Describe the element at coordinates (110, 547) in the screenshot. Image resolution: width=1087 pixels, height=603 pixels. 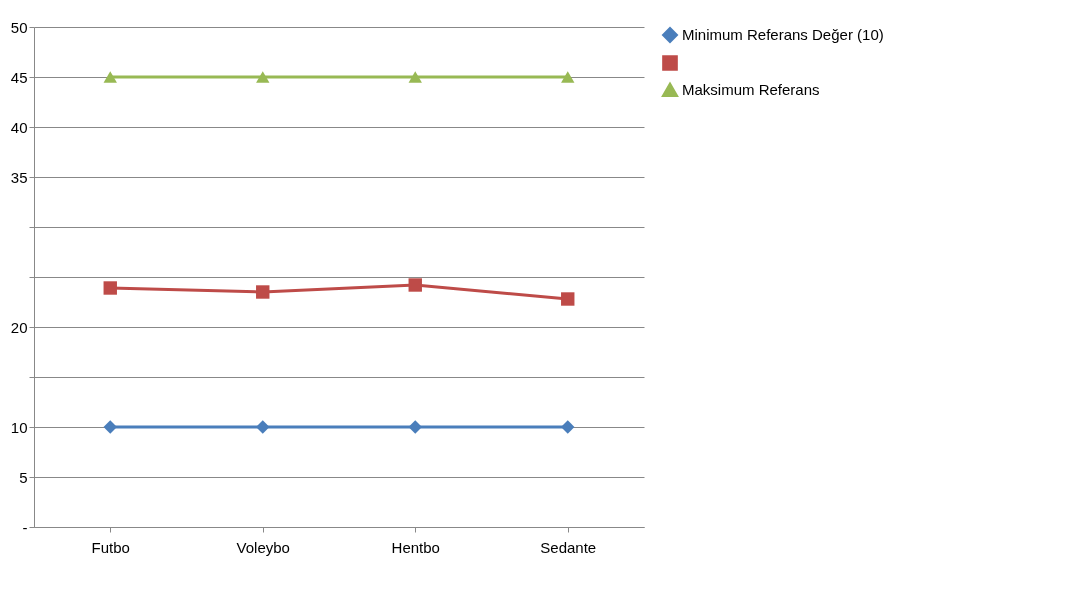
I see `x-tick-label: Futbo` at that location.